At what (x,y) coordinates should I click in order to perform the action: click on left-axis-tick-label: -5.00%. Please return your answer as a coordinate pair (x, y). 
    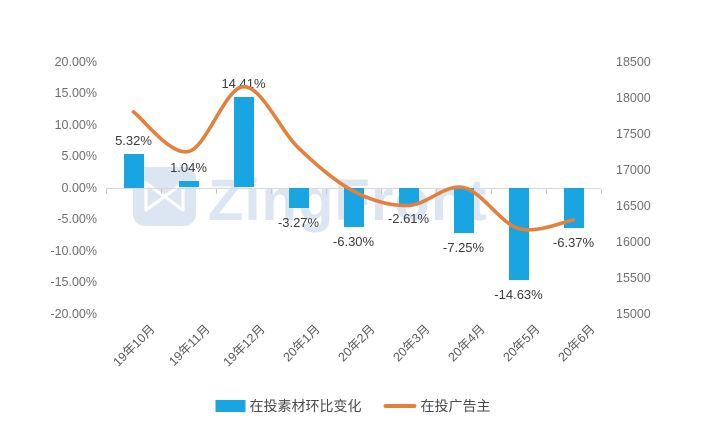
    Looking at the image, I should click on (77, 219).